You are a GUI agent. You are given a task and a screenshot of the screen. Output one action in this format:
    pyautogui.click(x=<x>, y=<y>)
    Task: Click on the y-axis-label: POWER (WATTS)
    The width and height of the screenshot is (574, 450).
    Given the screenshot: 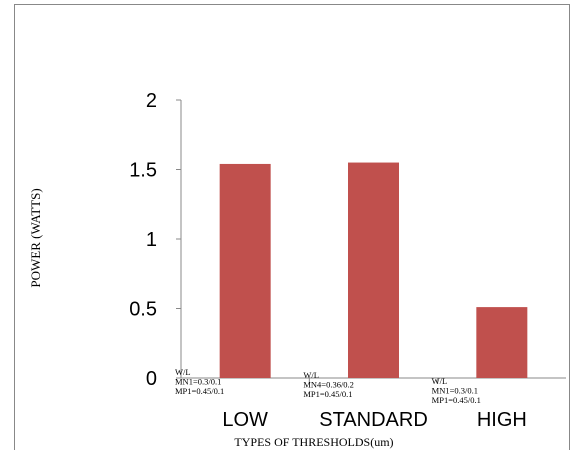 What is the action you would take?
    pyautogui.click(x=35, y=237)
    